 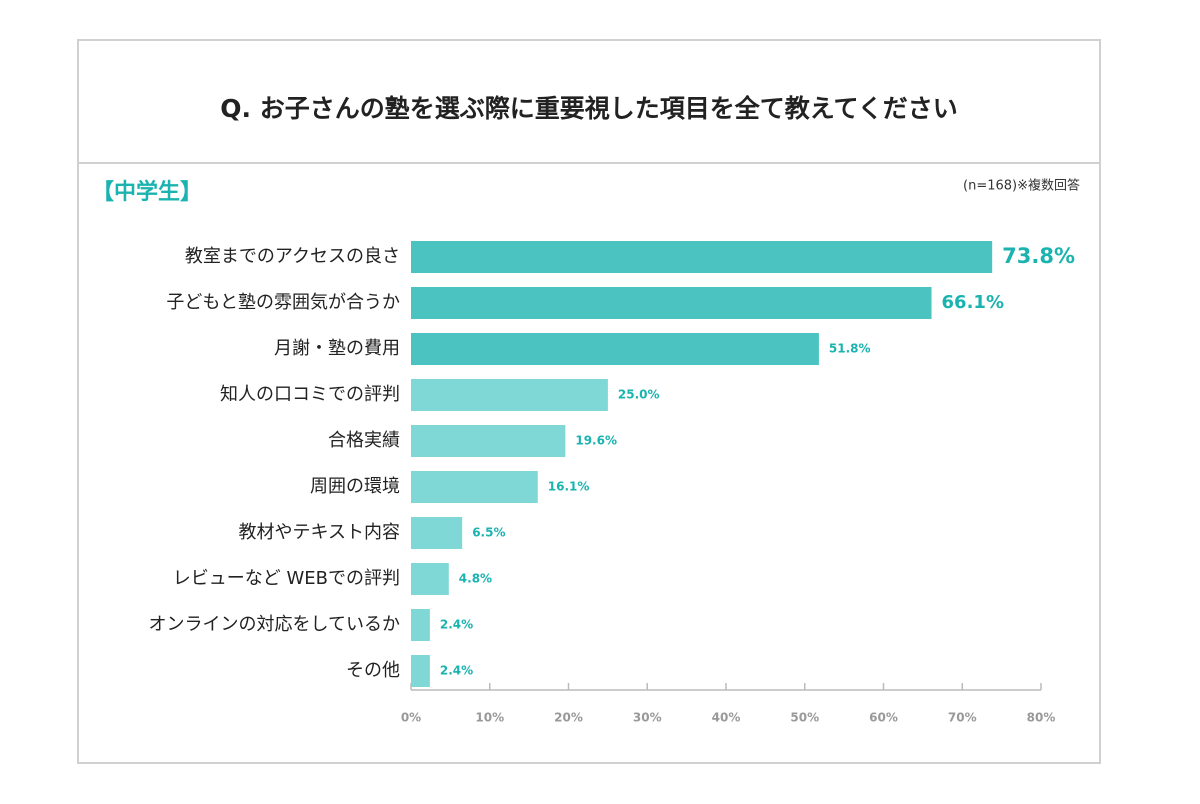 I want to click on category-label: 知人の口コミでの評判, so click(x=310, y=394).